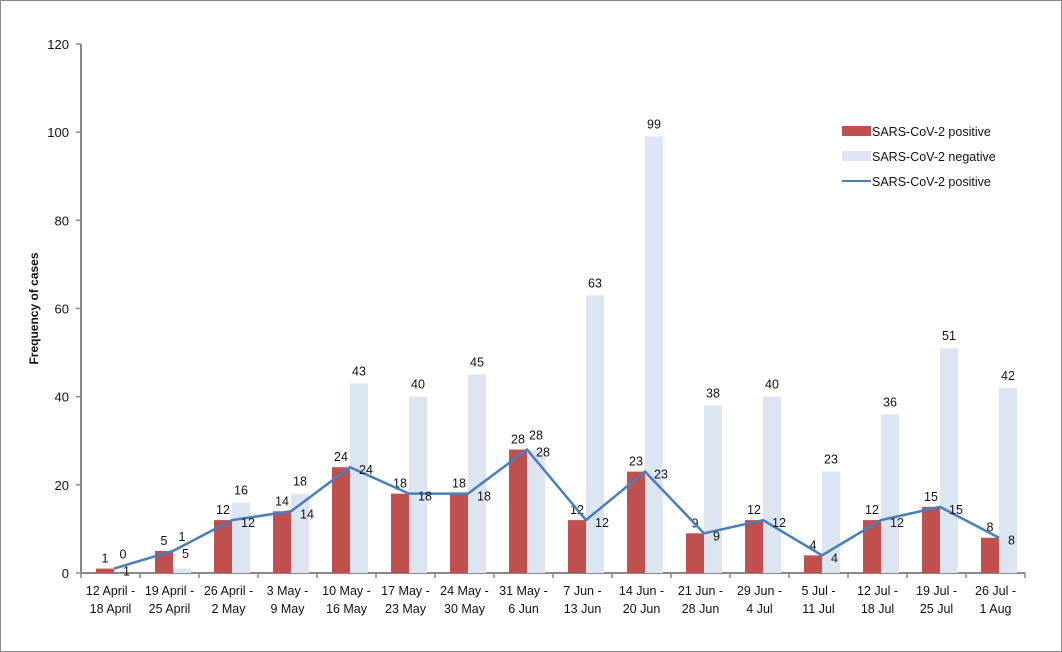  Describe the element at coordinates (1008, 376) in the screenshot. I see `negative-data-label: 42` at that location.